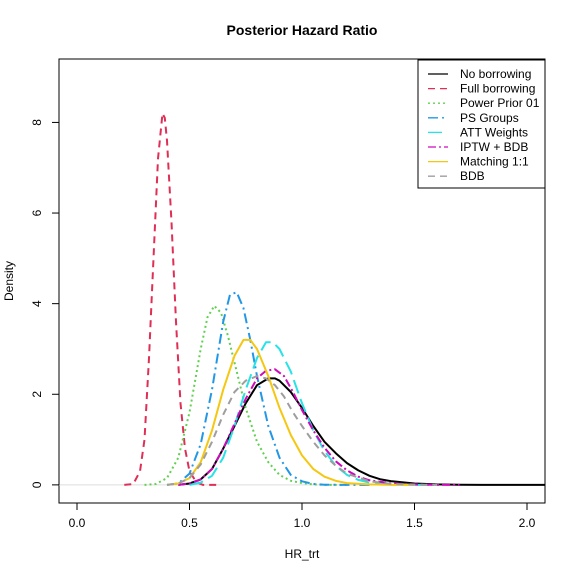  What do you see at coordinates (45, 303) in the screenshot?
I see `y-axis: 0 2 4 6 8` at bounding box center [45, 303].